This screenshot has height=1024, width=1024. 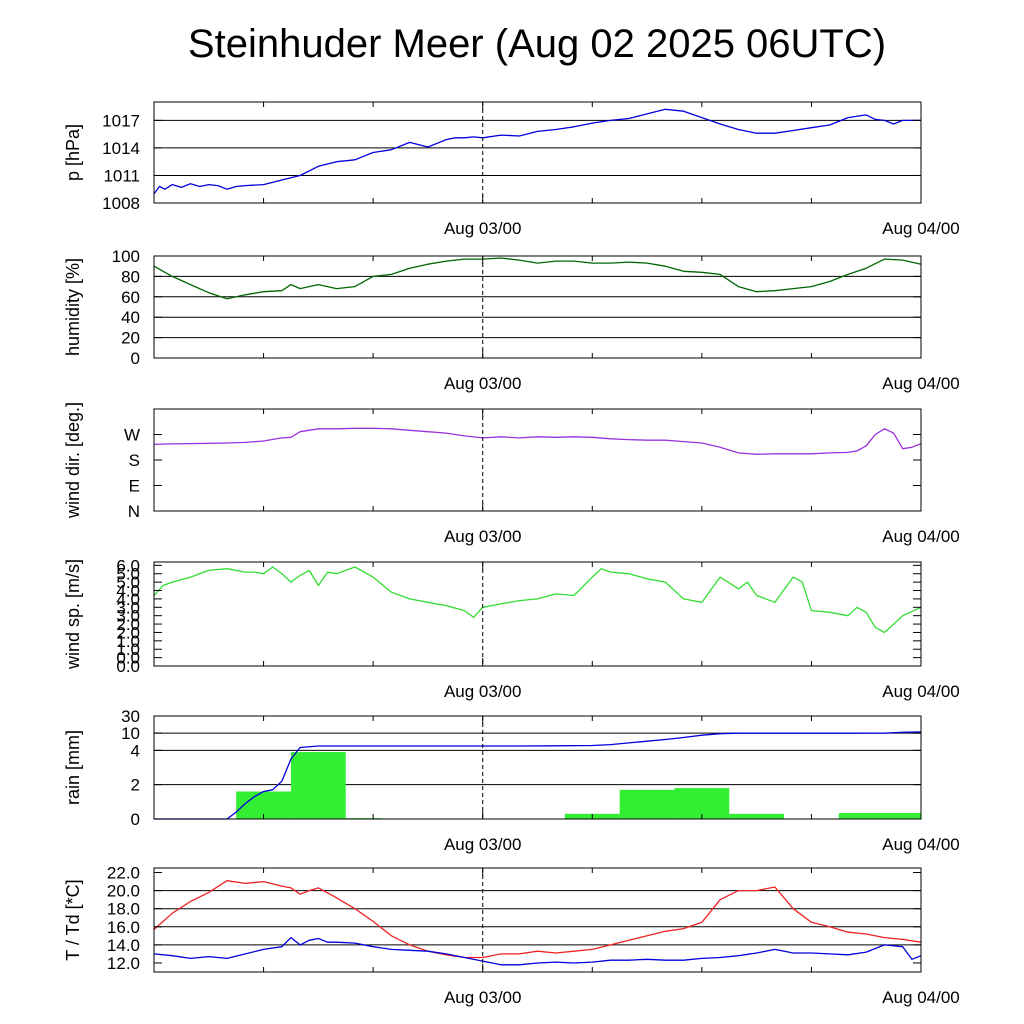 I want to click on y-tick-label: W, so click(x=132, y=435).